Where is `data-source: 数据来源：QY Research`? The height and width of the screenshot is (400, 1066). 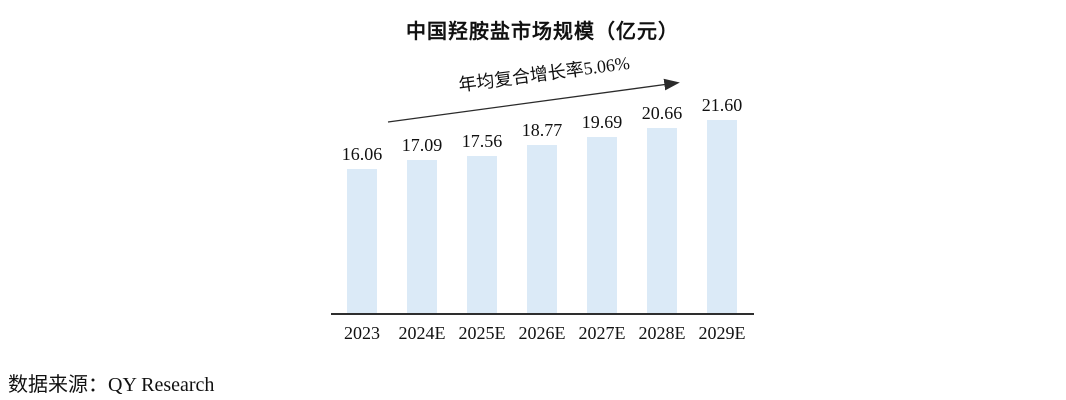 data-source: 数据来源：QY Research is located at coordinates (111, 385).